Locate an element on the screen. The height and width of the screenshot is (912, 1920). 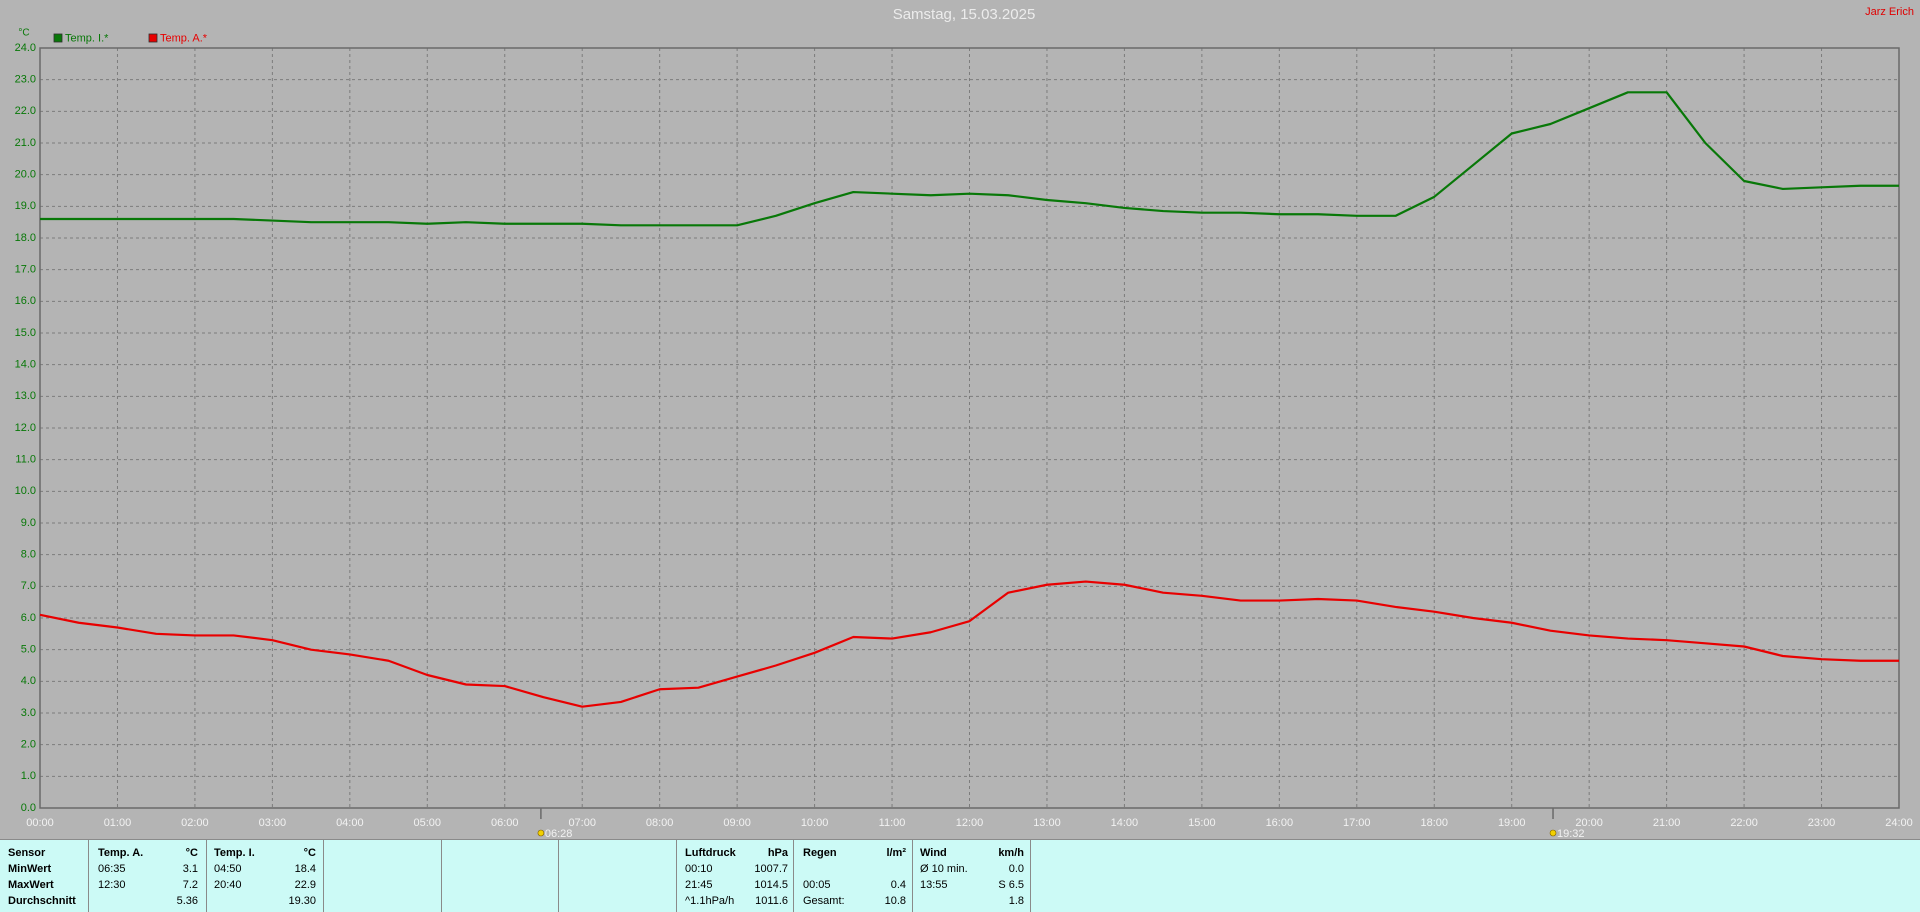
table-cell: 5.36 is located at coordinates (187, 901).